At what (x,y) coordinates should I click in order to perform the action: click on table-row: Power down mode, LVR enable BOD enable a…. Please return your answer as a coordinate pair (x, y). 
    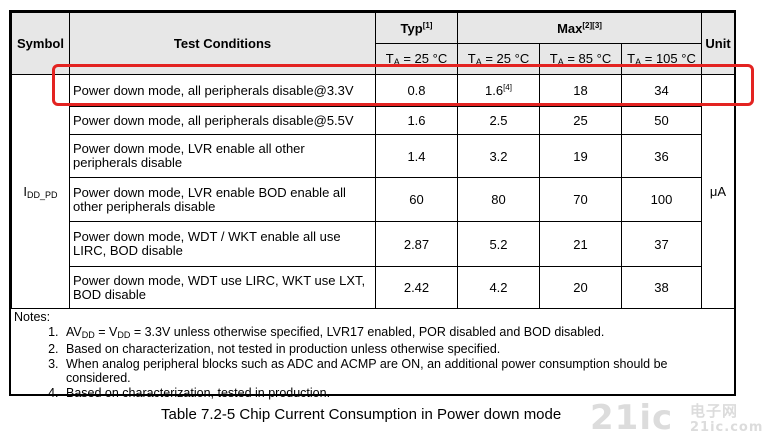
    Looking at the image, I should click on (373, 199).